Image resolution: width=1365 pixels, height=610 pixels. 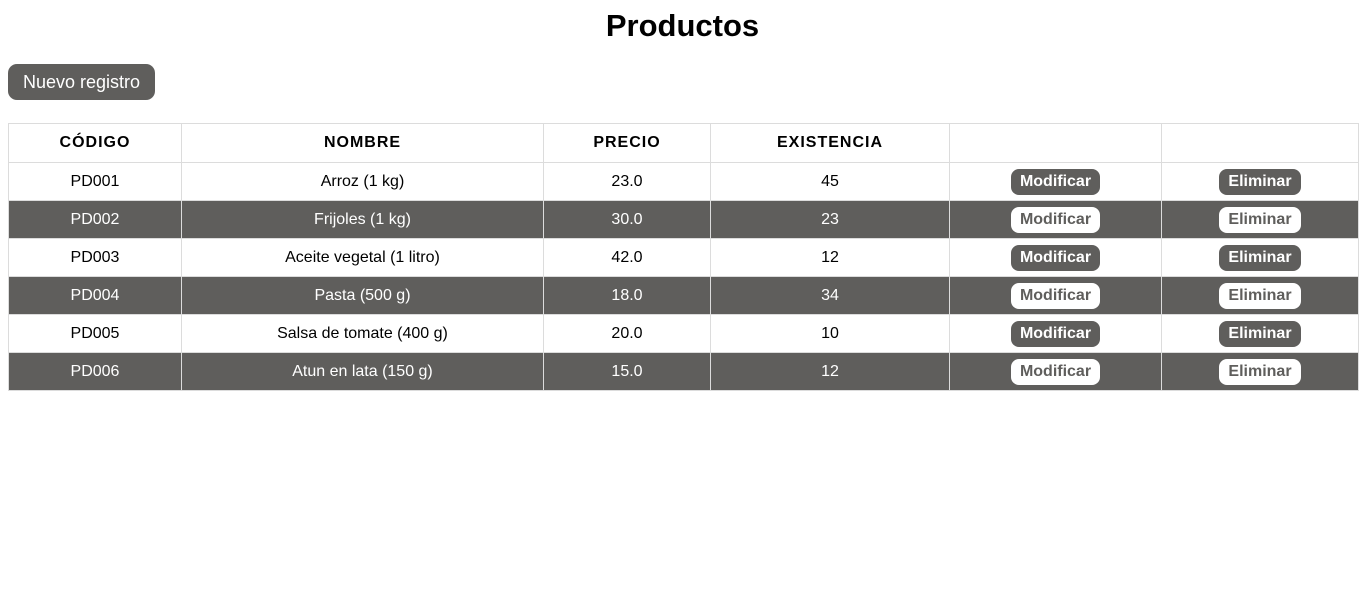 What do you see at coordinates (627, 333) in the screenshot?
I see `cell-precio: 20.0` at bounding box center [627, 333].